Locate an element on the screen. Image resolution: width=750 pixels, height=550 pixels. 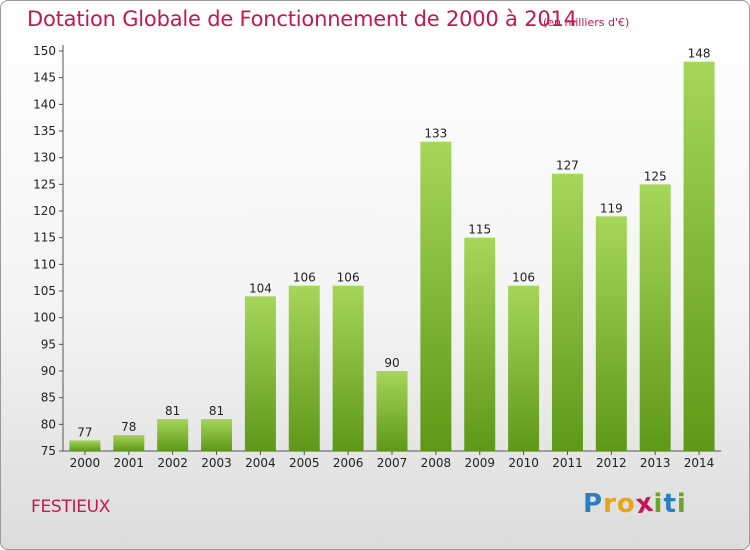
bar-value-label: 104 is located at coordinates (260, 288).